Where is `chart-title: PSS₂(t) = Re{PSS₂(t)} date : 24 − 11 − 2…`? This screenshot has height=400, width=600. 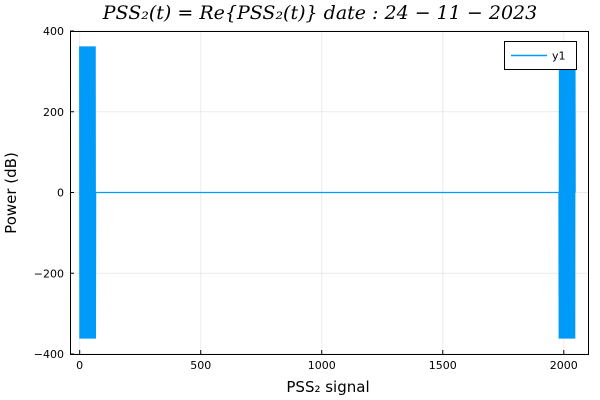
chart-title: PSS₂(t) = Re{PSS₂(t)} date : 24 − 11 − 2… is located at coordinates (319, 13).